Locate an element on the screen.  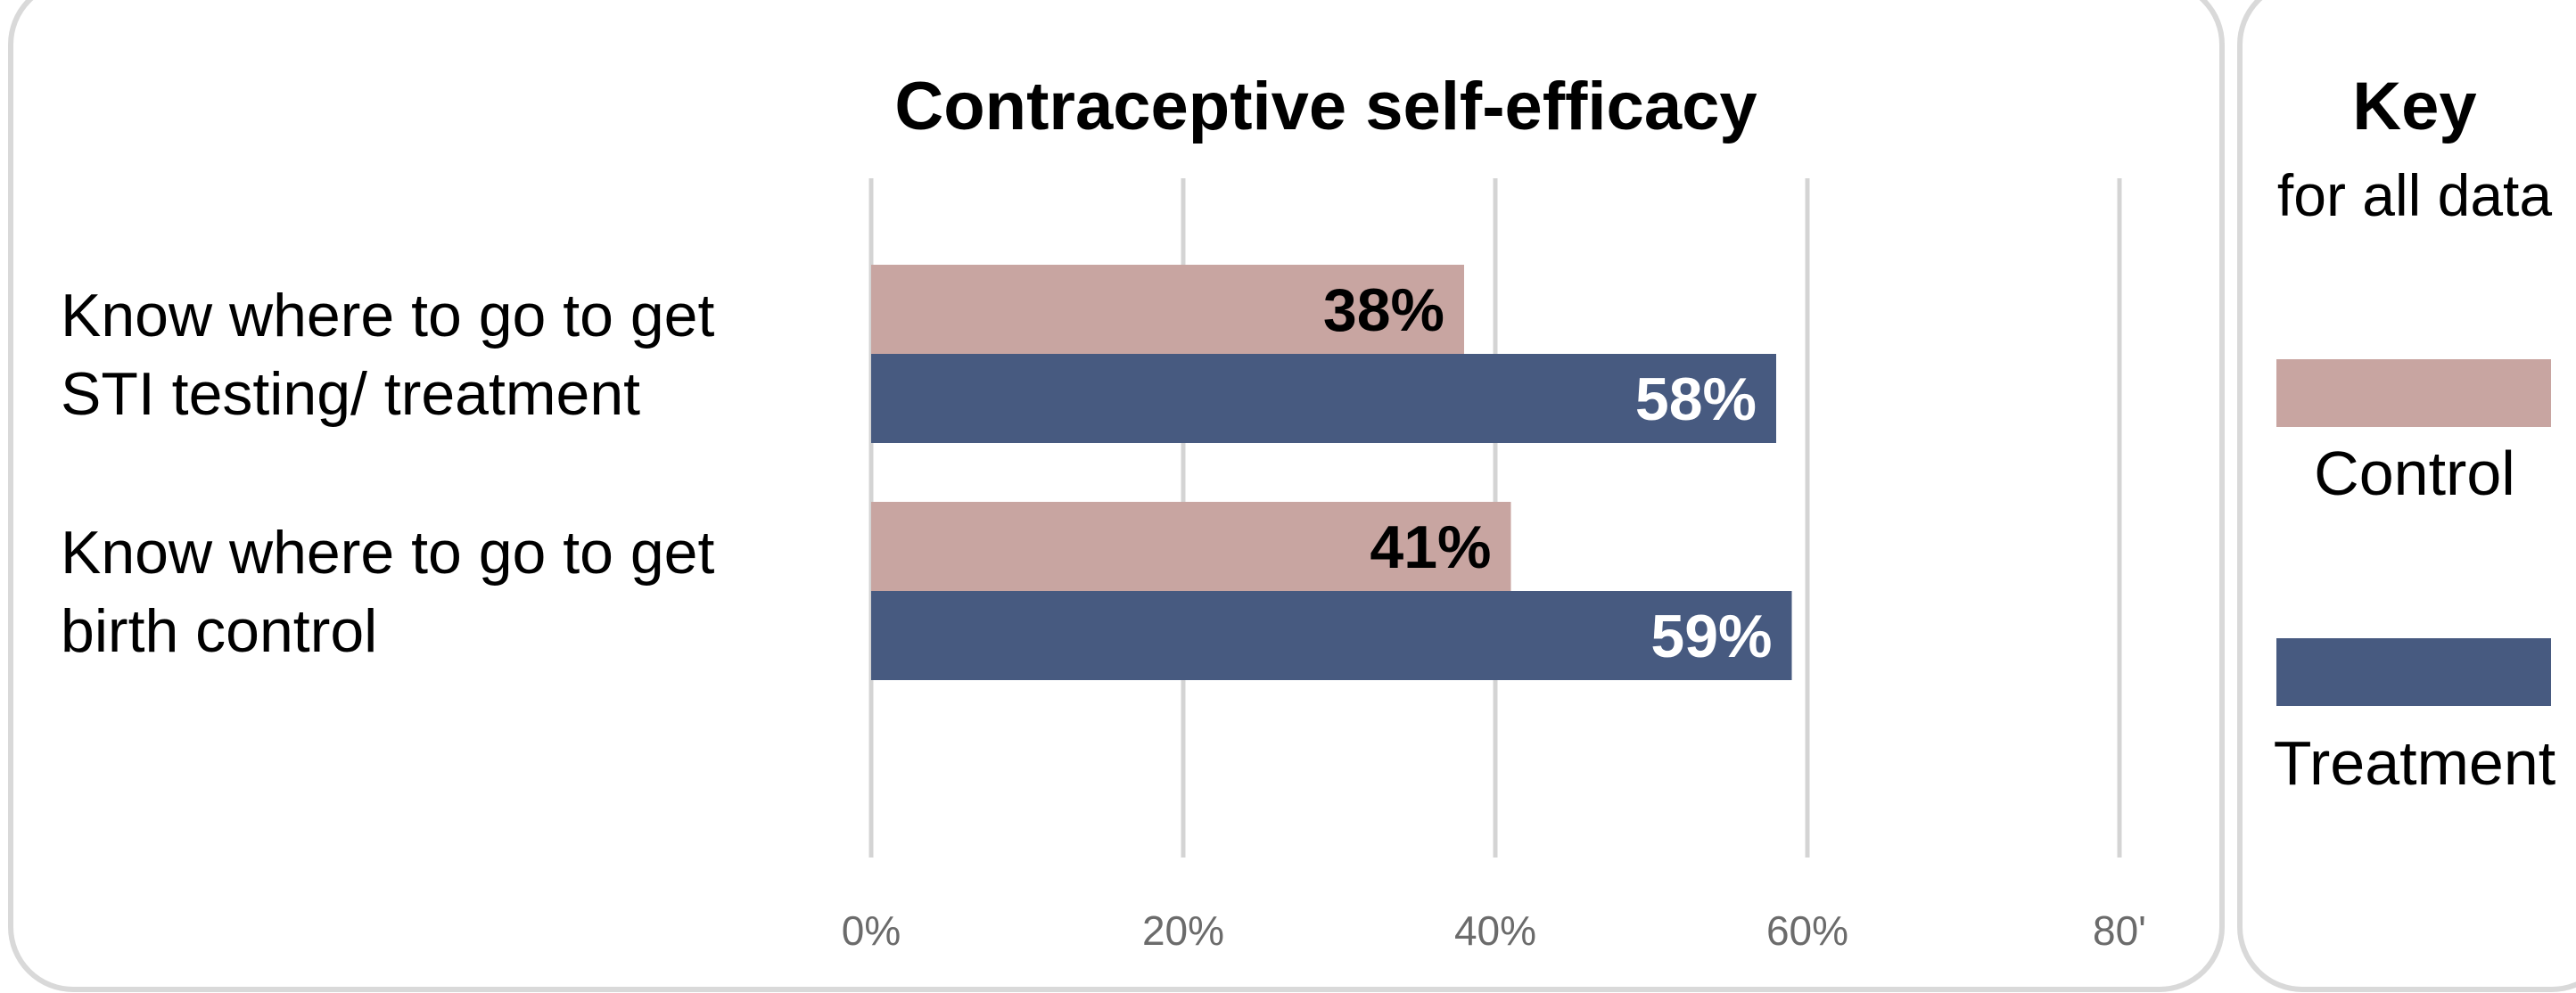
bars: 38% 41% 58% 59% is located at coordinates (1331, 472).